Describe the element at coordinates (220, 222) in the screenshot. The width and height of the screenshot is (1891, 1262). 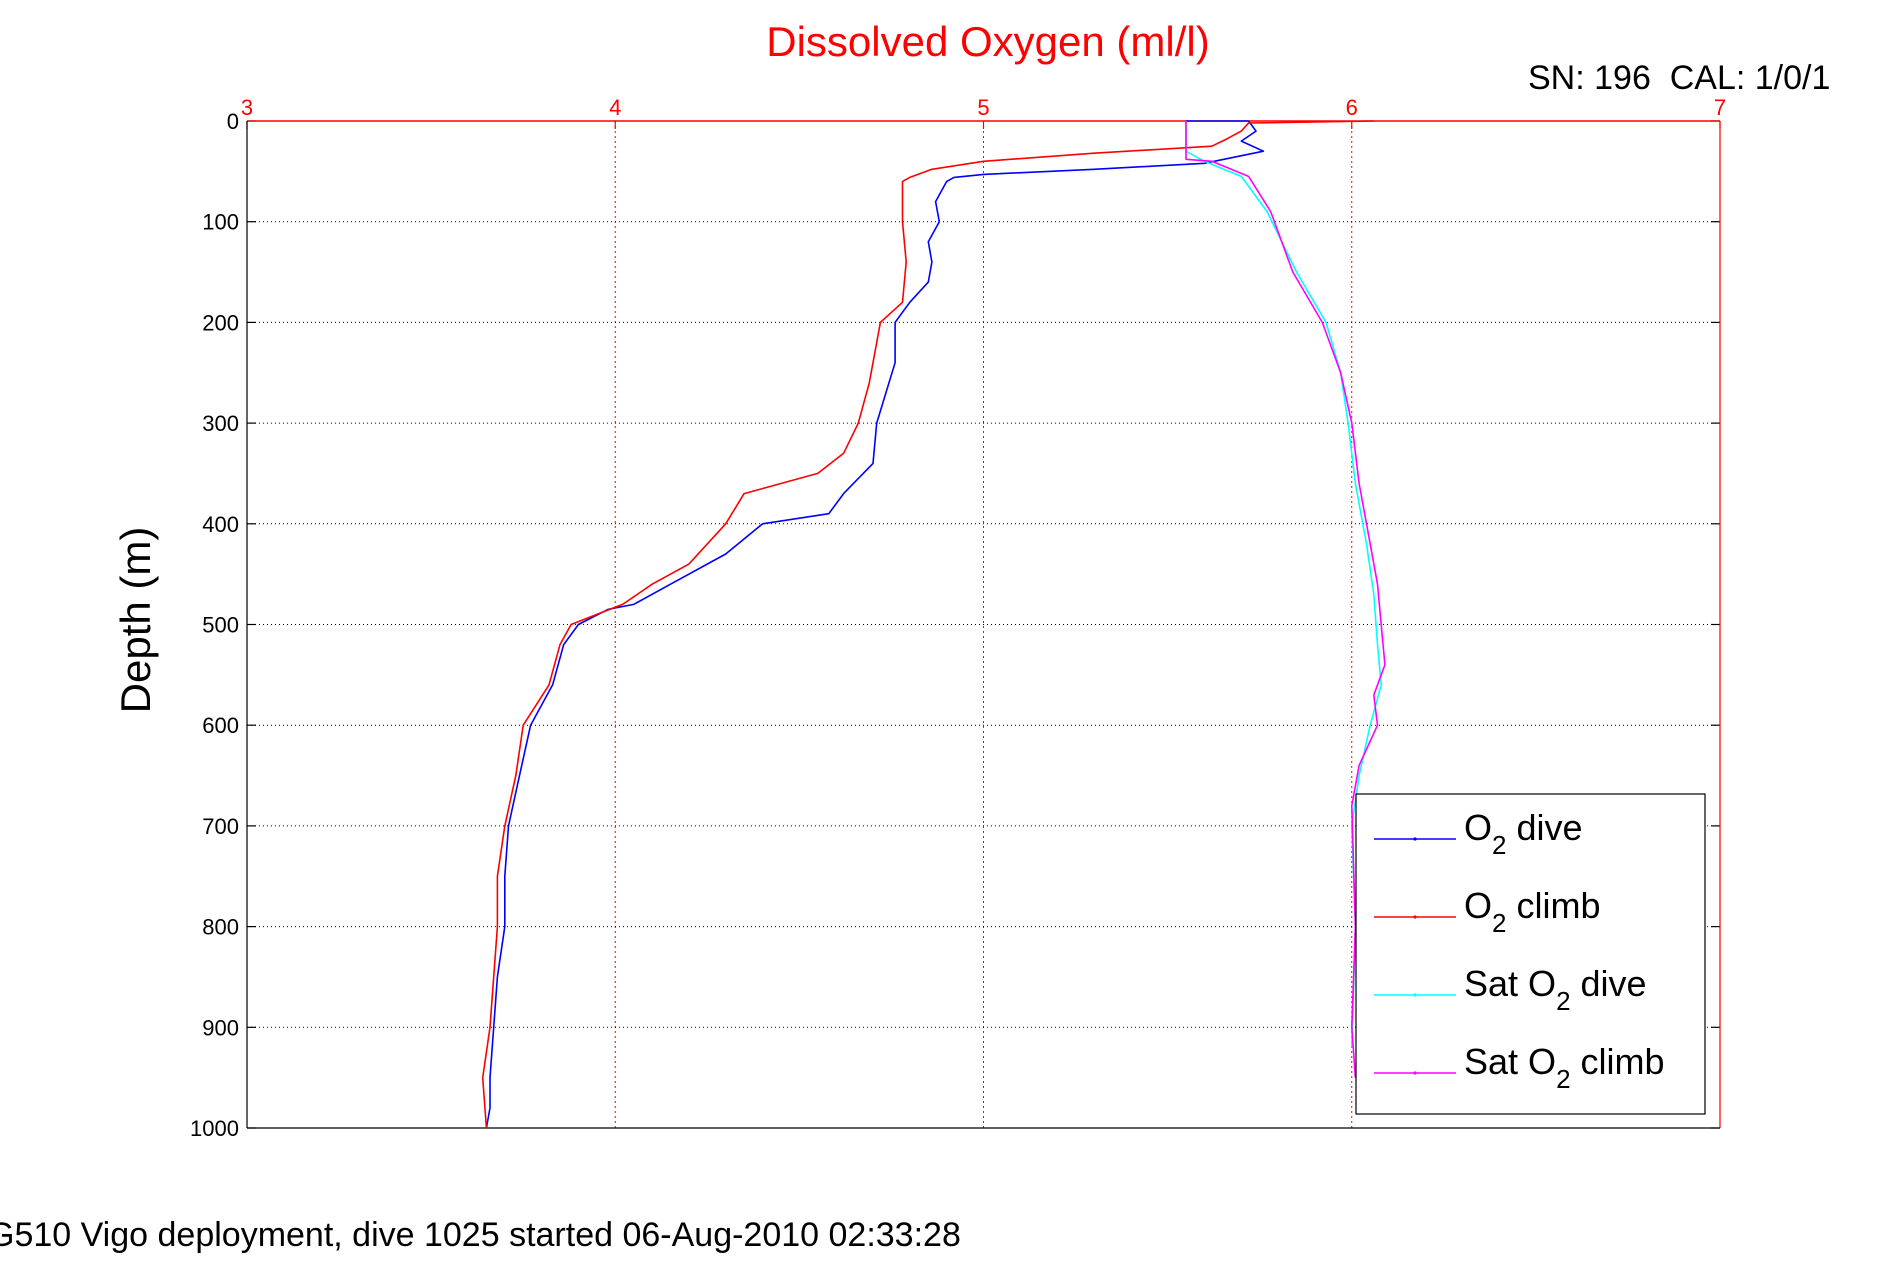
I see `y-tick-label: 100` at that location.